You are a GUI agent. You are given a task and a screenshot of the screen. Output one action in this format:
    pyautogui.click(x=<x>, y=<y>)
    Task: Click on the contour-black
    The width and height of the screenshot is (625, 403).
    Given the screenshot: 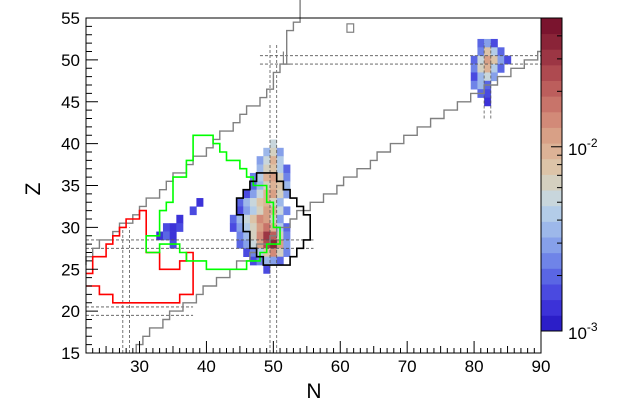 What is the action you would take?
    pyautogui.click(x=273, y=219)
    